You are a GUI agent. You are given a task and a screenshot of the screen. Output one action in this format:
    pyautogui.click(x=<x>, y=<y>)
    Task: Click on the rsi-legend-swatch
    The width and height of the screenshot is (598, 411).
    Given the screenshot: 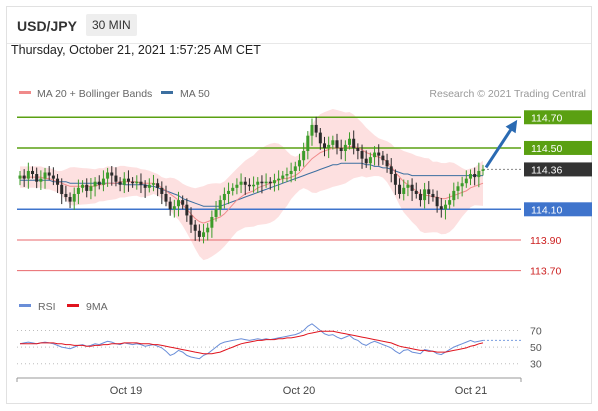 What is the action you would take?
    pyautogui.click(x=25, y=305)
    